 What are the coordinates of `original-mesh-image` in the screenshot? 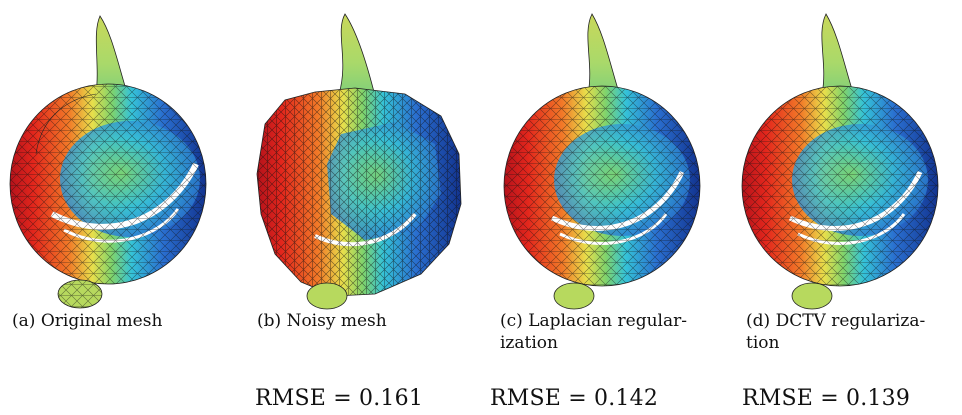 It's located at (108, 162).